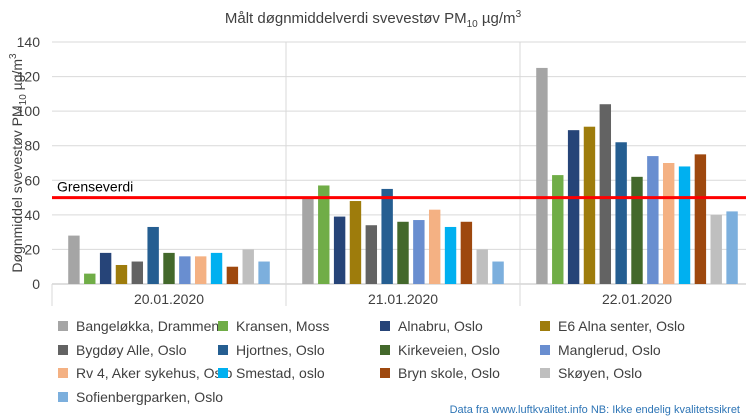 The width and height of the screenshot is (746, 419). Describe the element at coordinates (637, 299) in the screenshot. I see `x-tick-2: 22.01.2020` at that location.